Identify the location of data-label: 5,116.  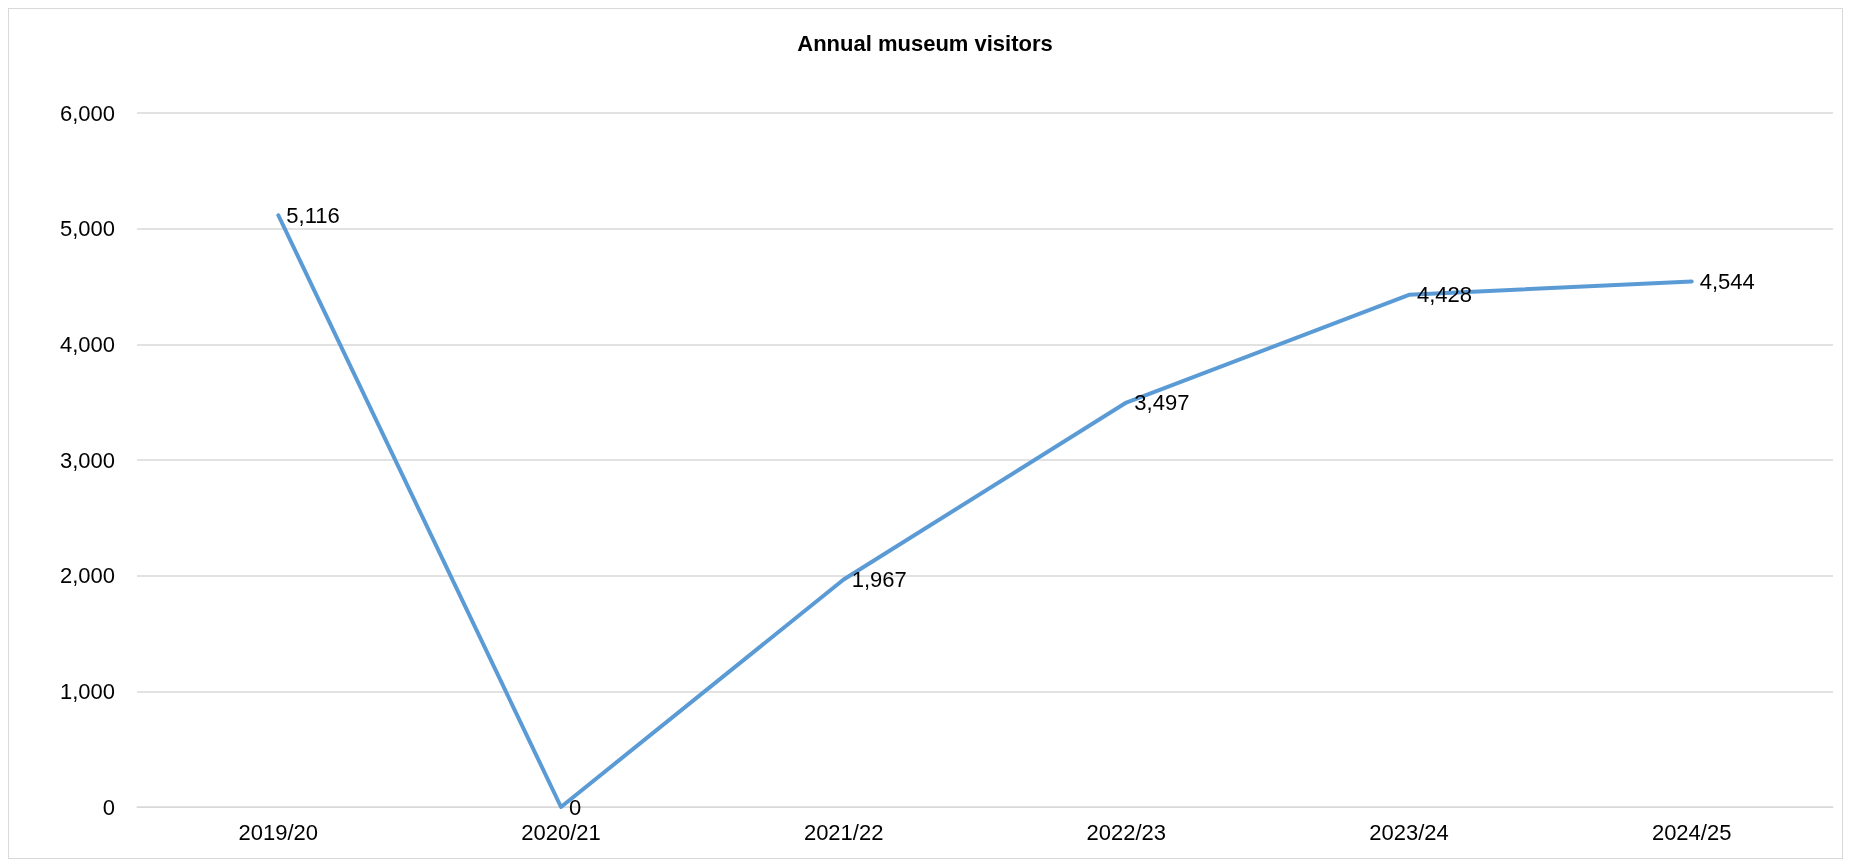
(313, 215).